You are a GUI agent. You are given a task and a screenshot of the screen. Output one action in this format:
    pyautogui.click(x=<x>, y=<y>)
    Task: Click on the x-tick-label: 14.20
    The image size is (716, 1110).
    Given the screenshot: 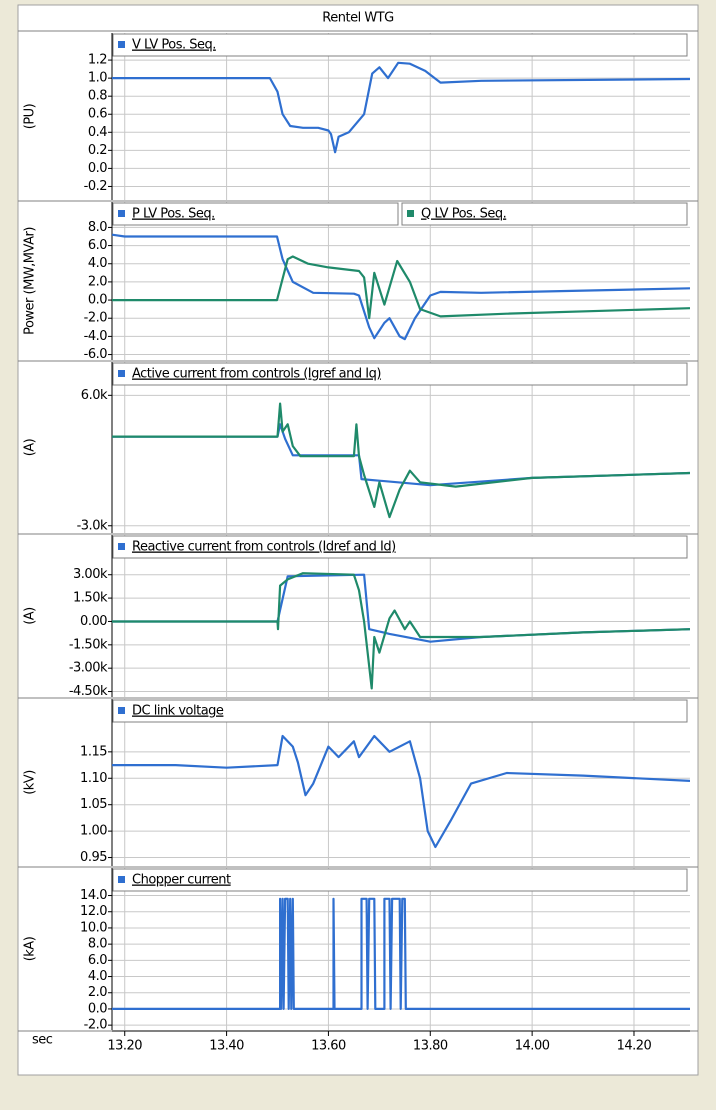 What is the action you would take?
    pyautogui.click(x=634, y=1046)
    